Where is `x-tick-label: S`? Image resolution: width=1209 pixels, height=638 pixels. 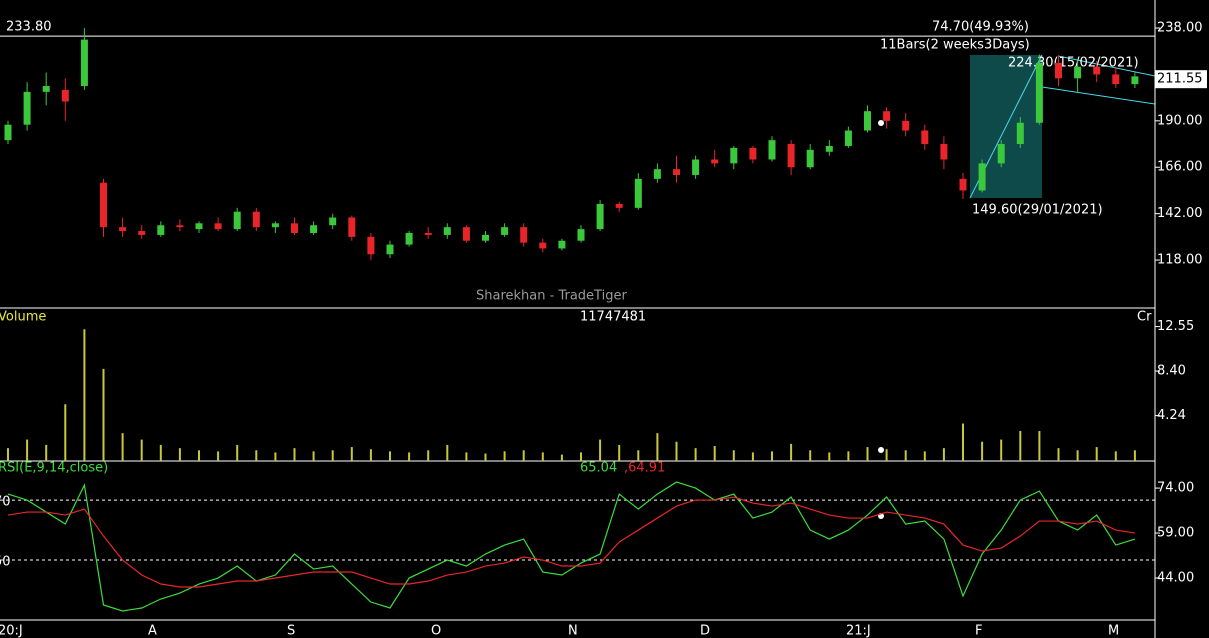
x-tick-label: S is located at coordinates (291, 631).